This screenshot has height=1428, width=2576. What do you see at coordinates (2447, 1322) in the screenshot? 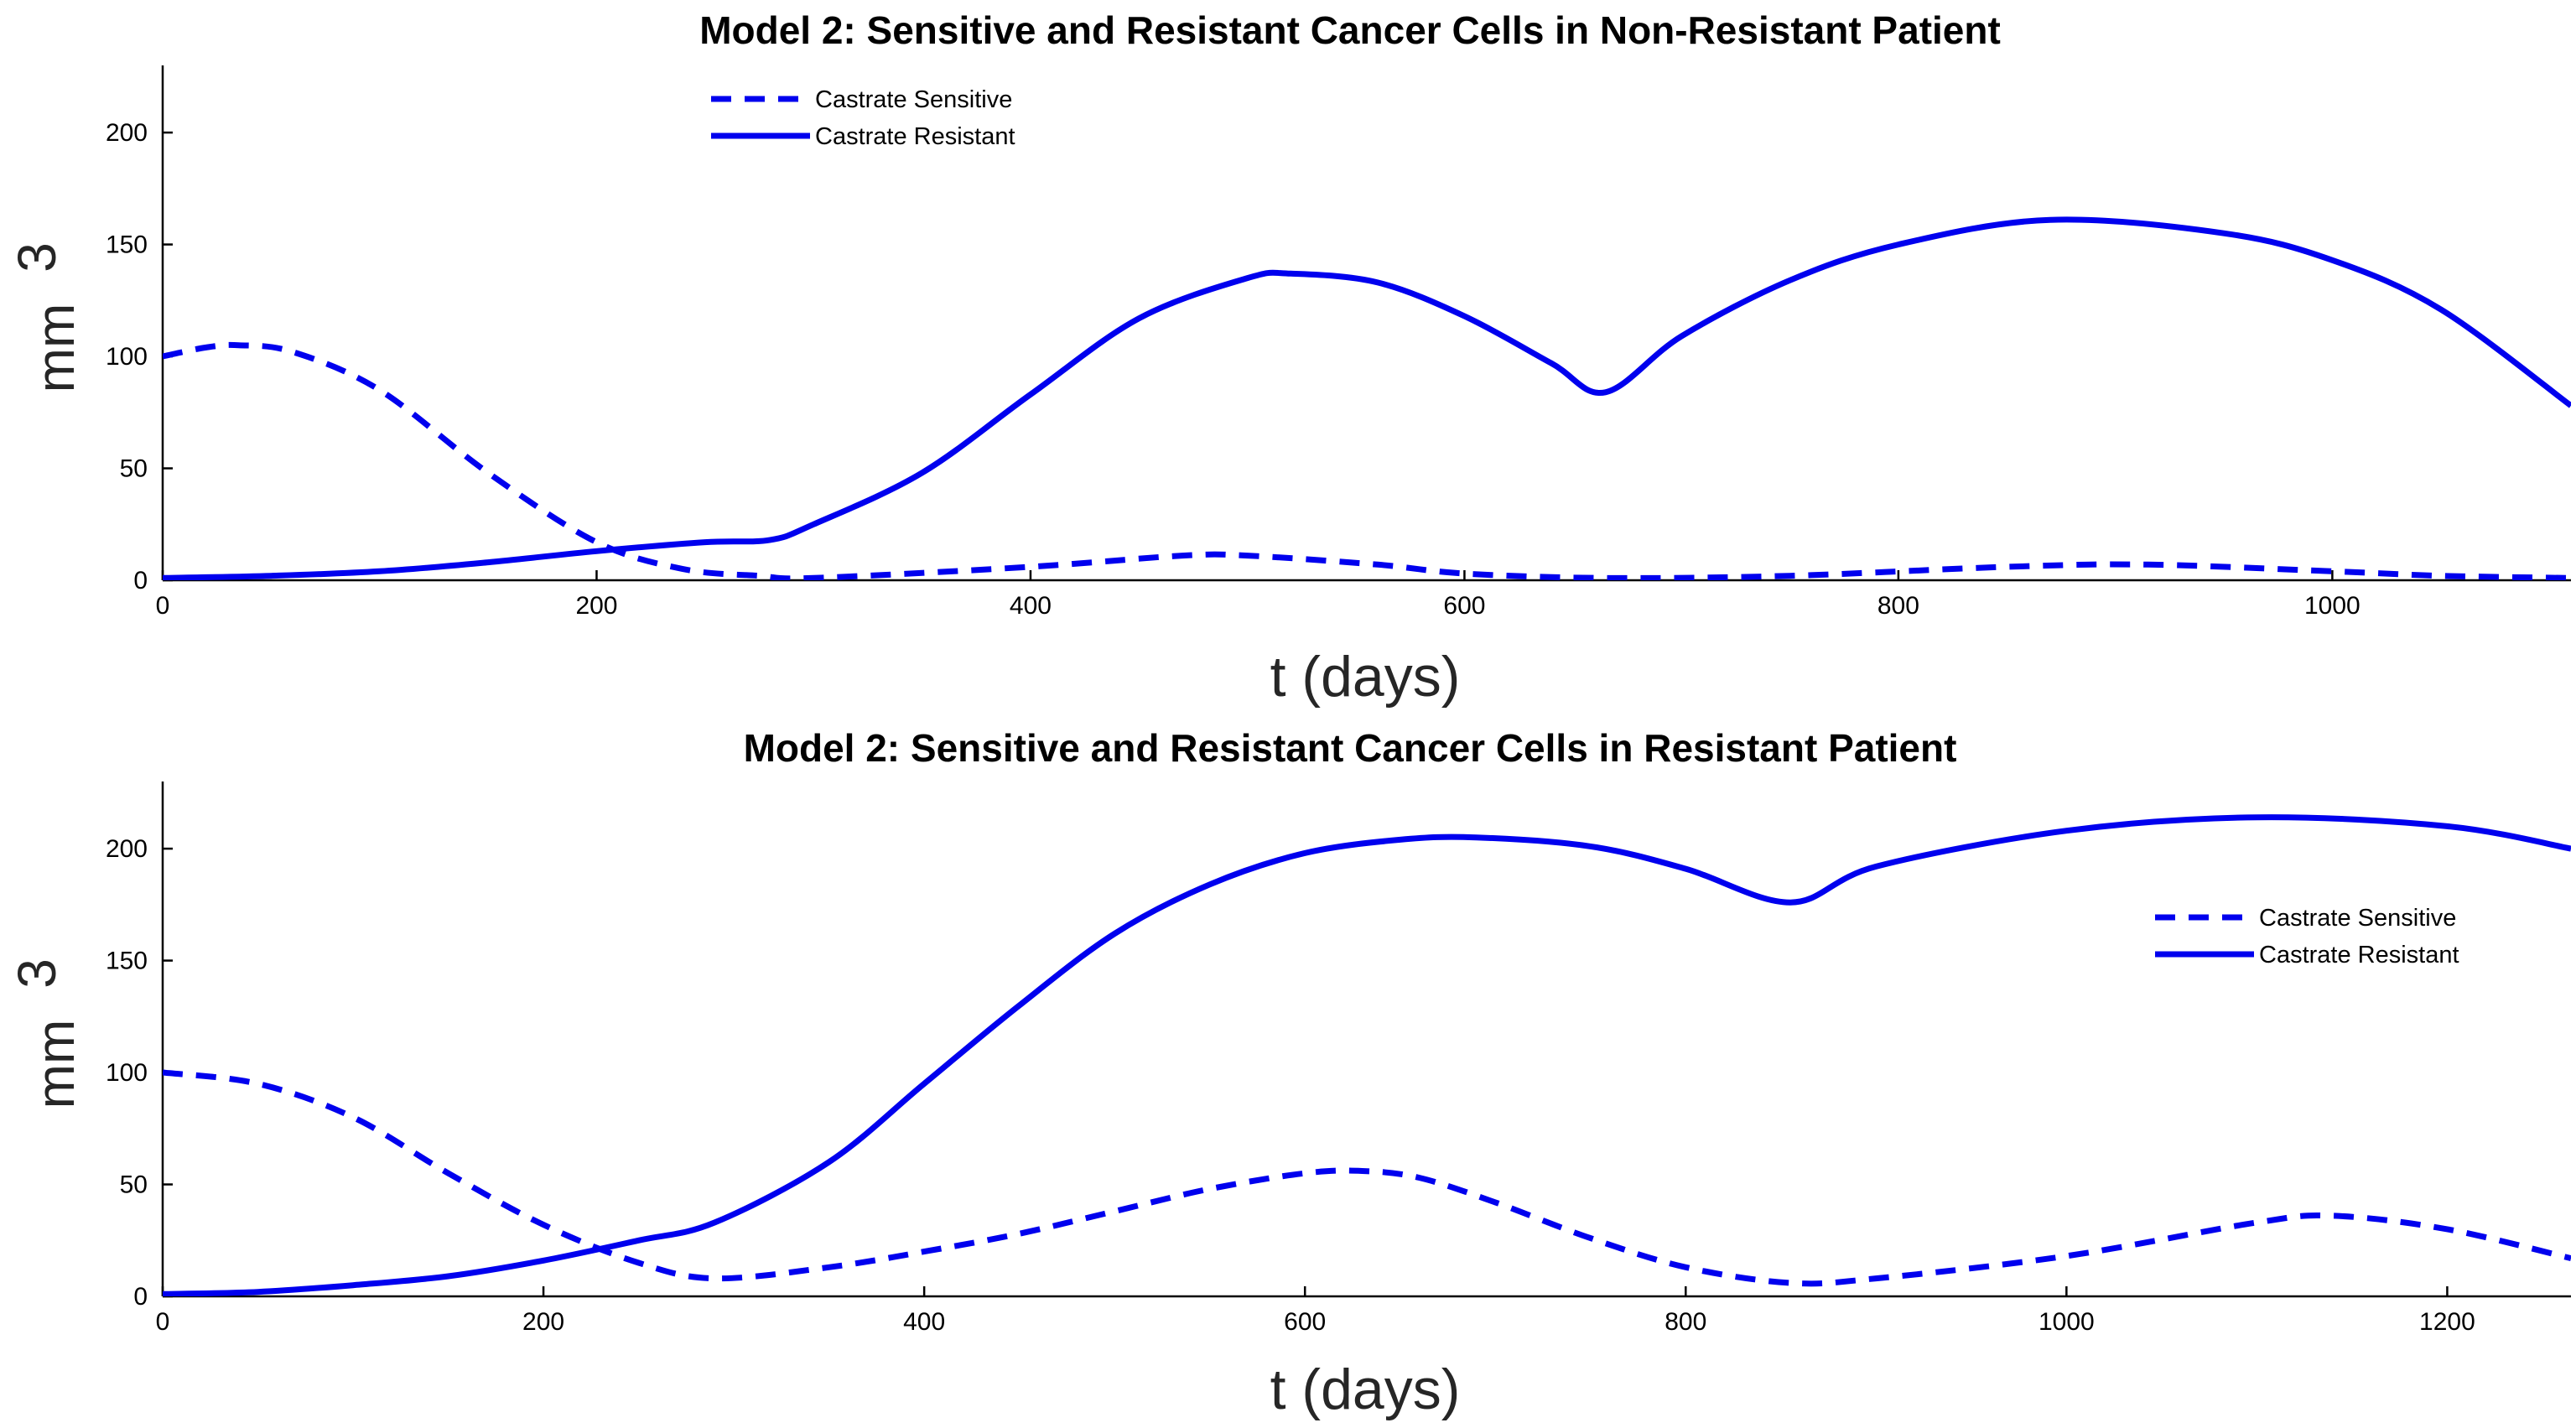
I see `x-tick-label: 1200` at bounding box center [2447, 1322].